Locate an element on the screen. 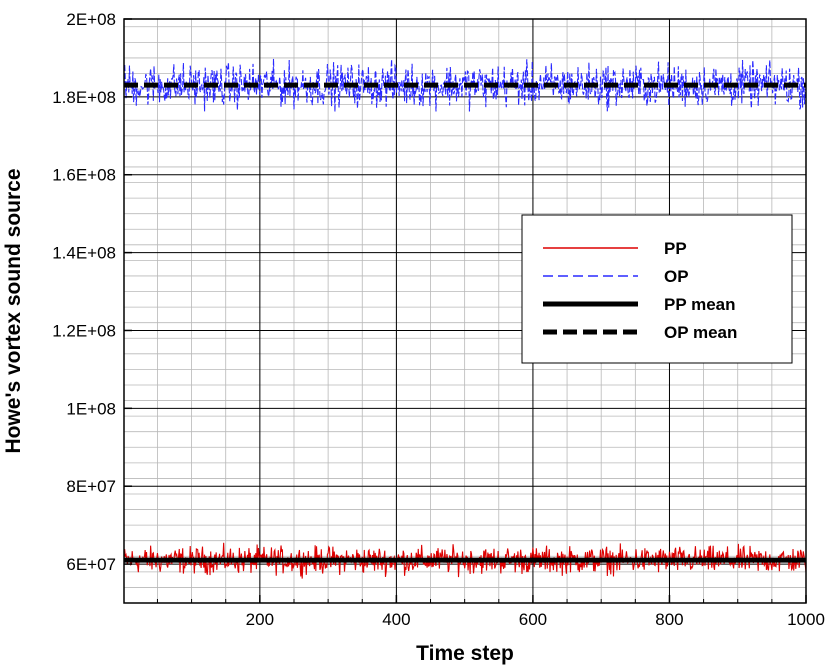 The width and height of the screenshot is (835, 669). x-tick-label: 1000 is located at coordinates (806, 619).